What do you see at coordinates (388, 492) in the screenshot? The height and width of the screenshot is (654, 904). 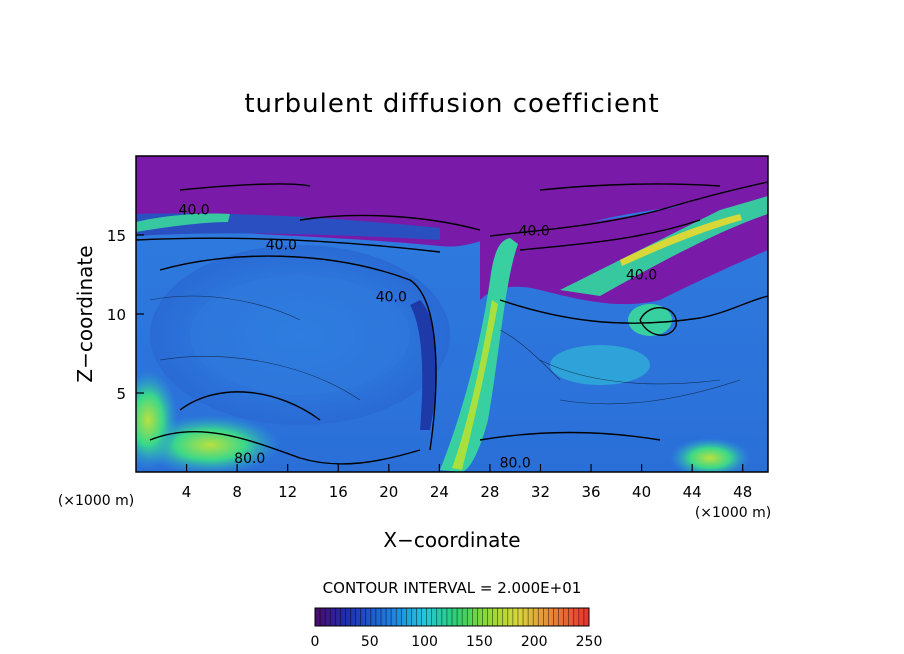 I see `x-tick-label: 20` at bounding box center [388, 492].